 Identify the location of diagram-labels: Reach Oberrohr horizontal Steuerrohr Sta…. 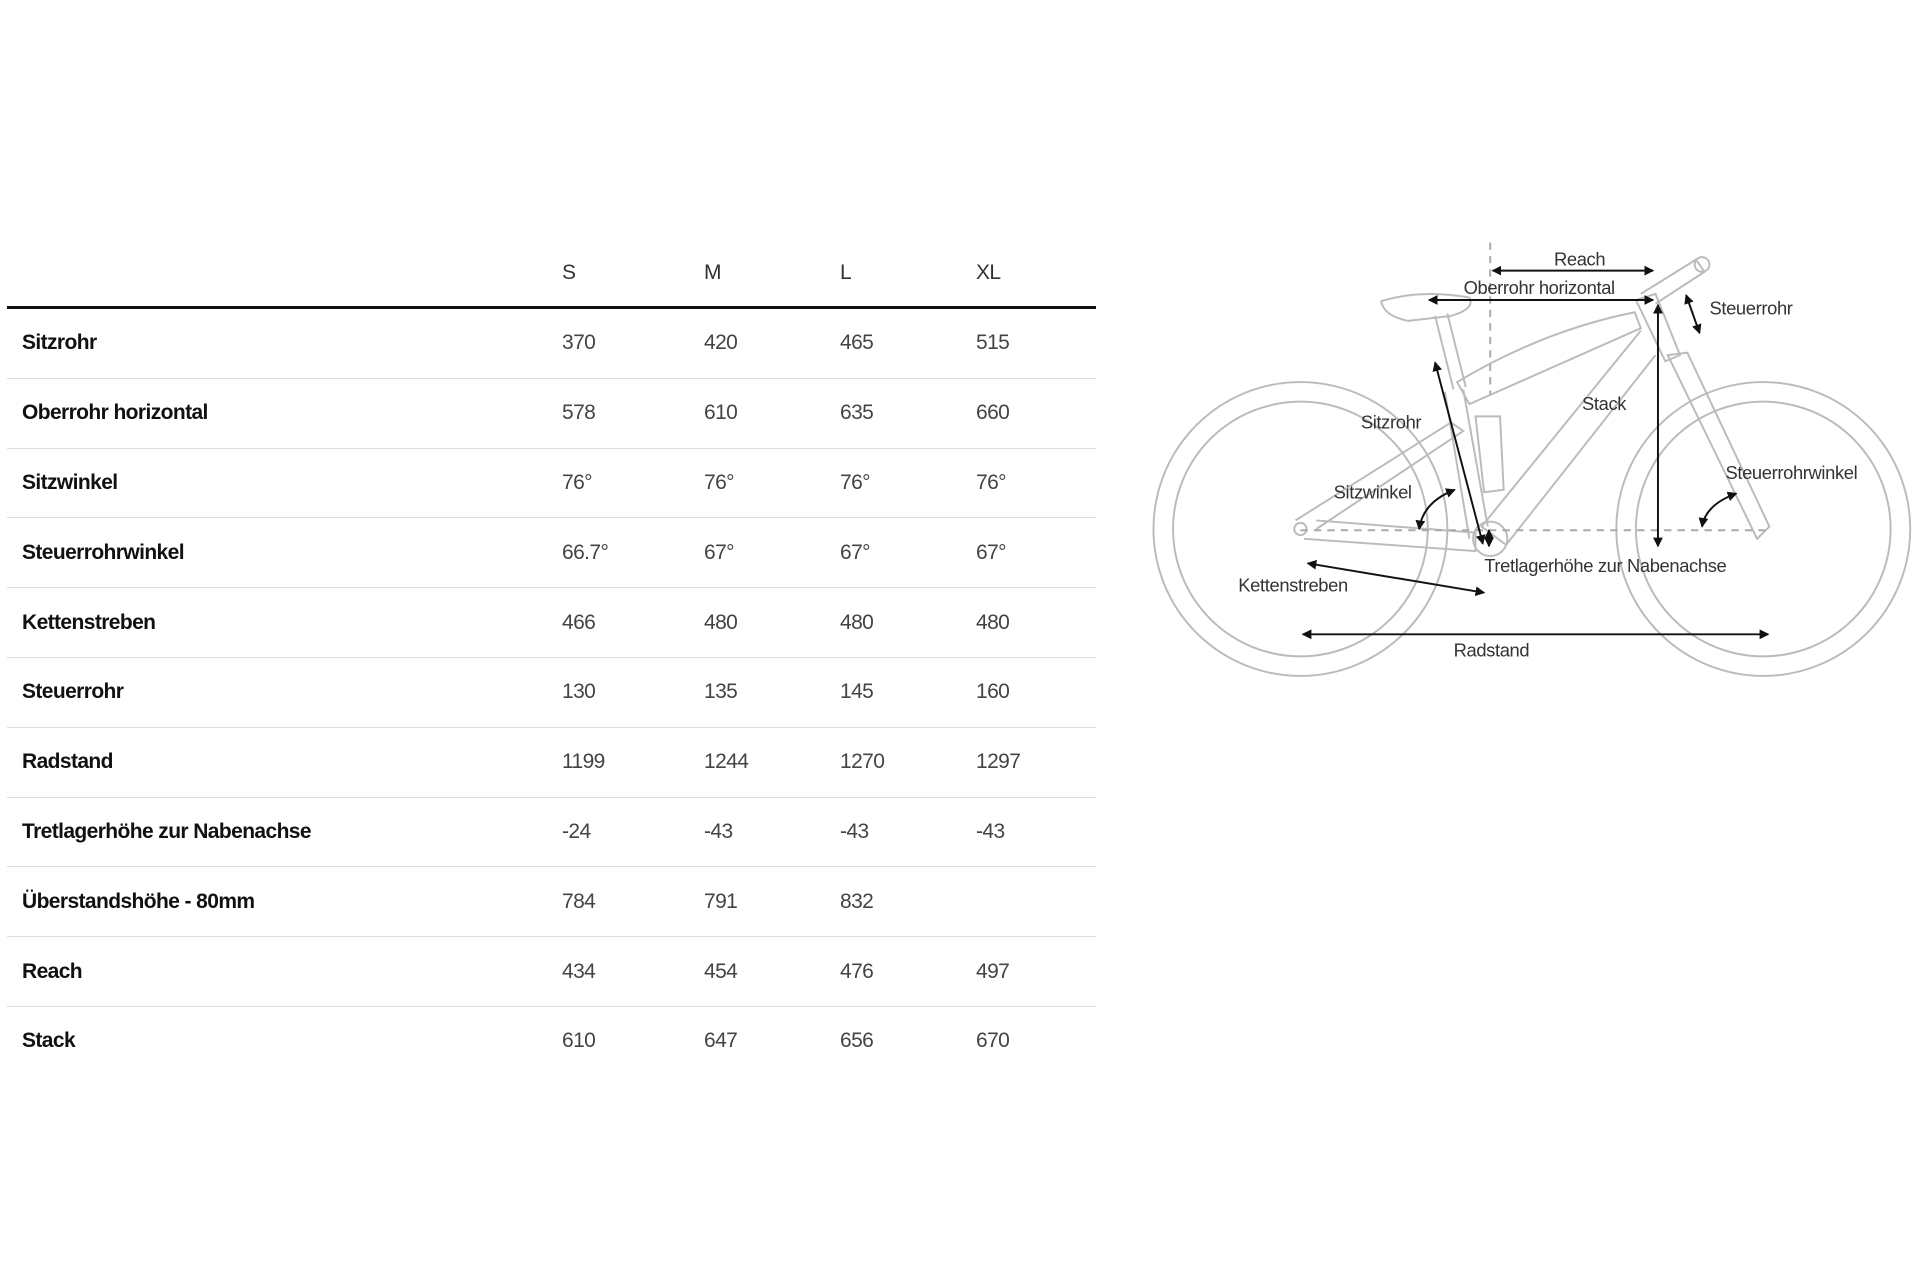
(1547, 455).